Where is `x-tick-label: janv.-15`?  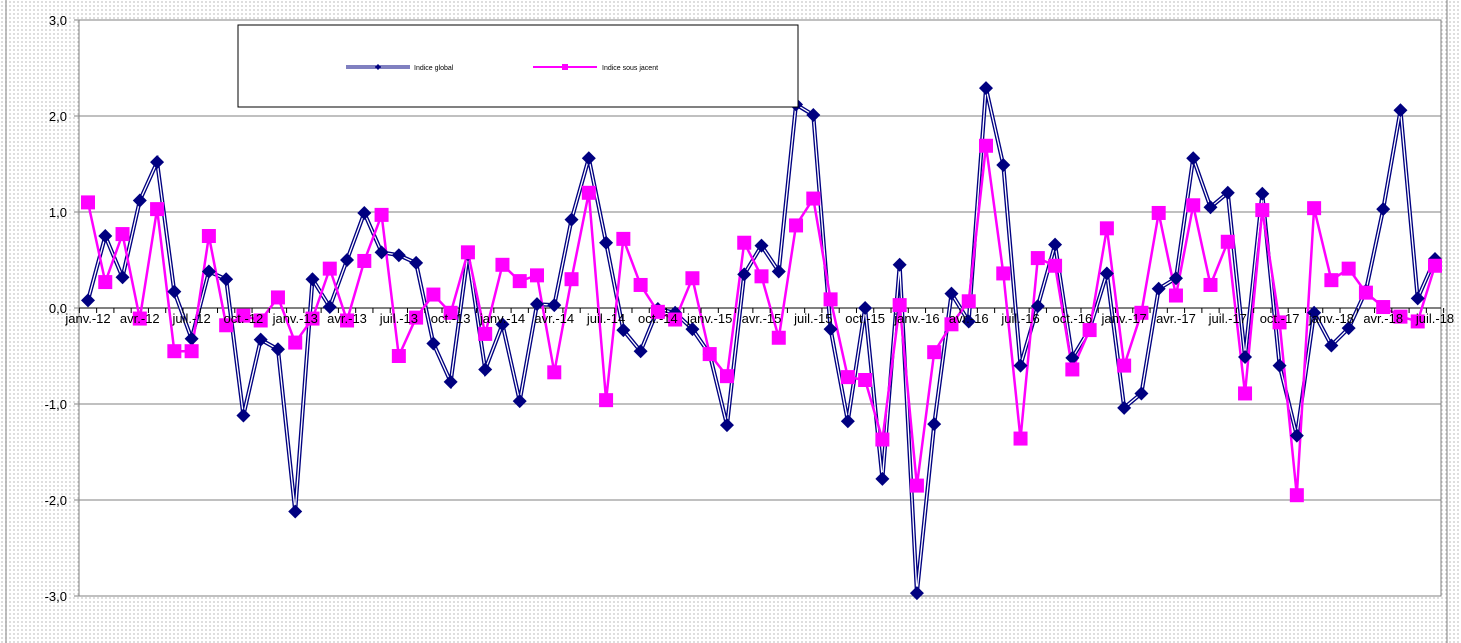 x-tick-label: janv.-15 is located at coordinates (709, 318).